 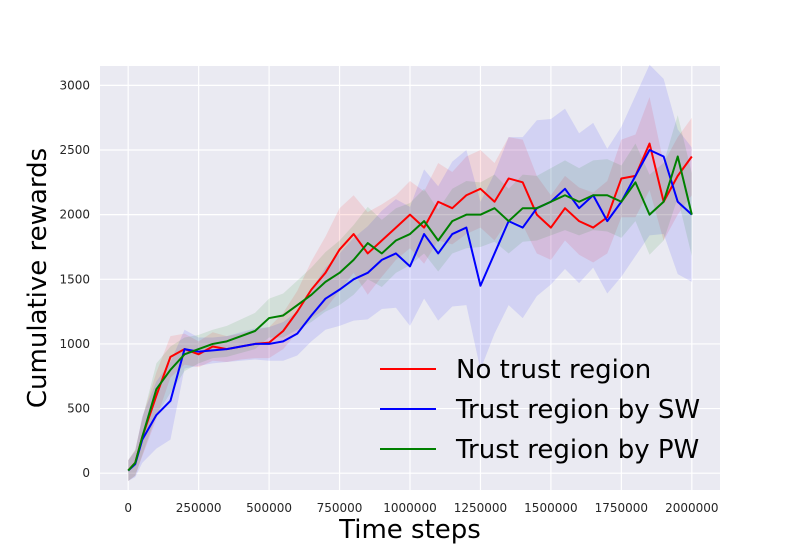 I want to click on y-tick-label: 3000, so click(x=74, y=85).